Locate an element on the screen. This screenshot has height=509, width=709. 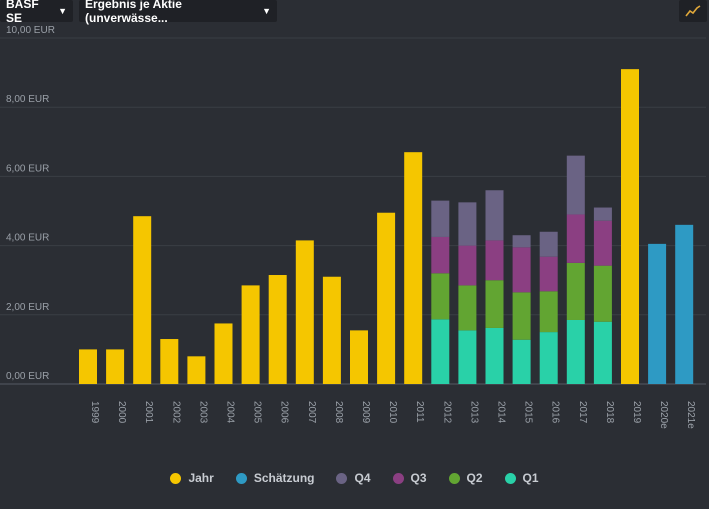
bar-jahr-2006 is located at coordinates (277, 329).